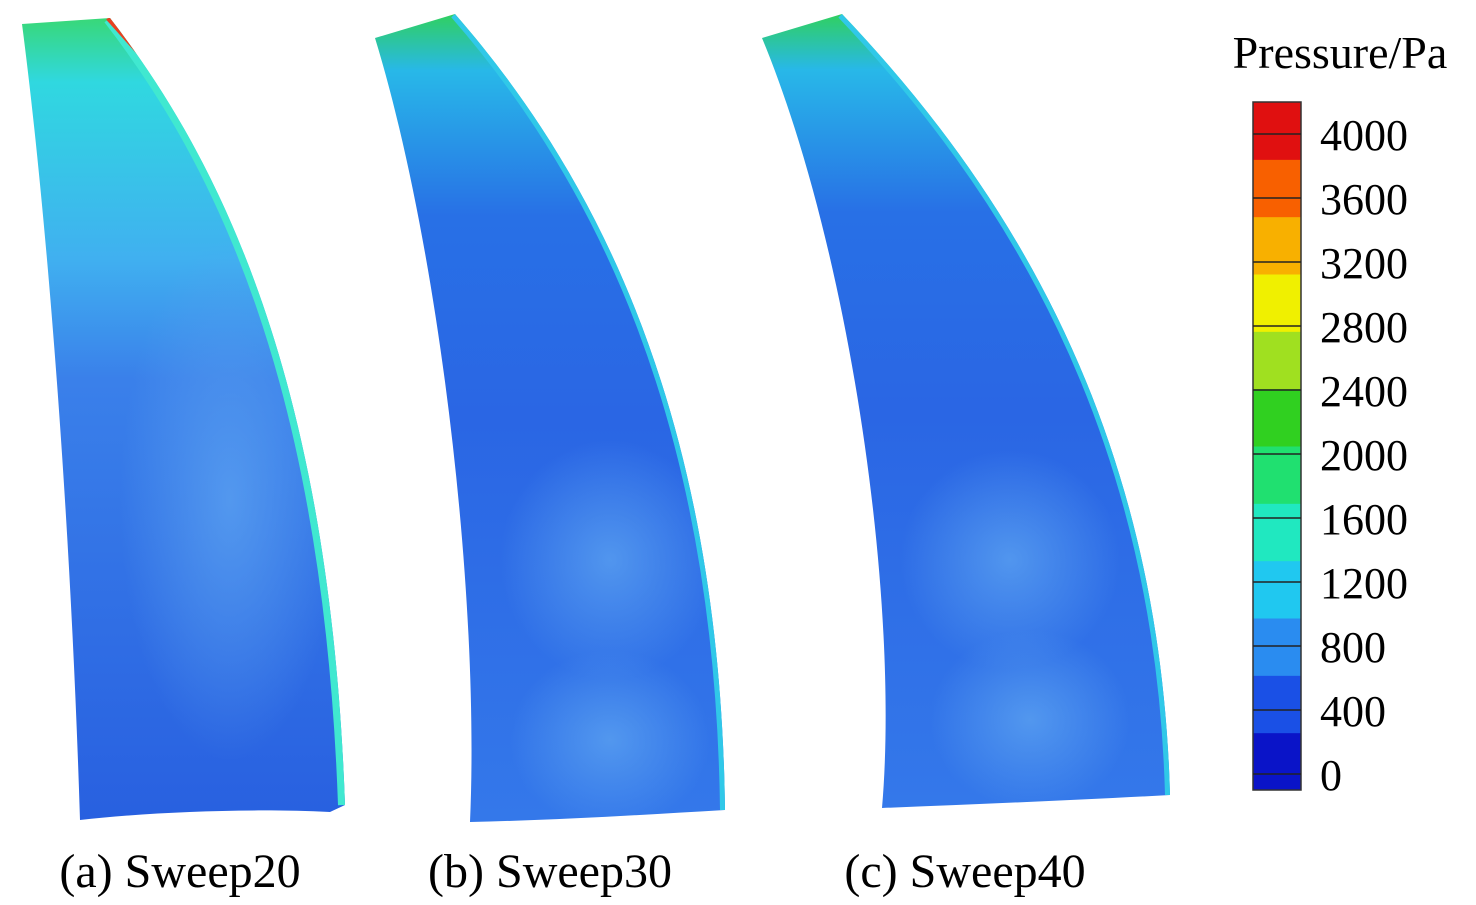 Image resolution: width=1476 pixels, height=905 pixels. I want to click on colorbar-tick-label: 0, so click(1331, 775).